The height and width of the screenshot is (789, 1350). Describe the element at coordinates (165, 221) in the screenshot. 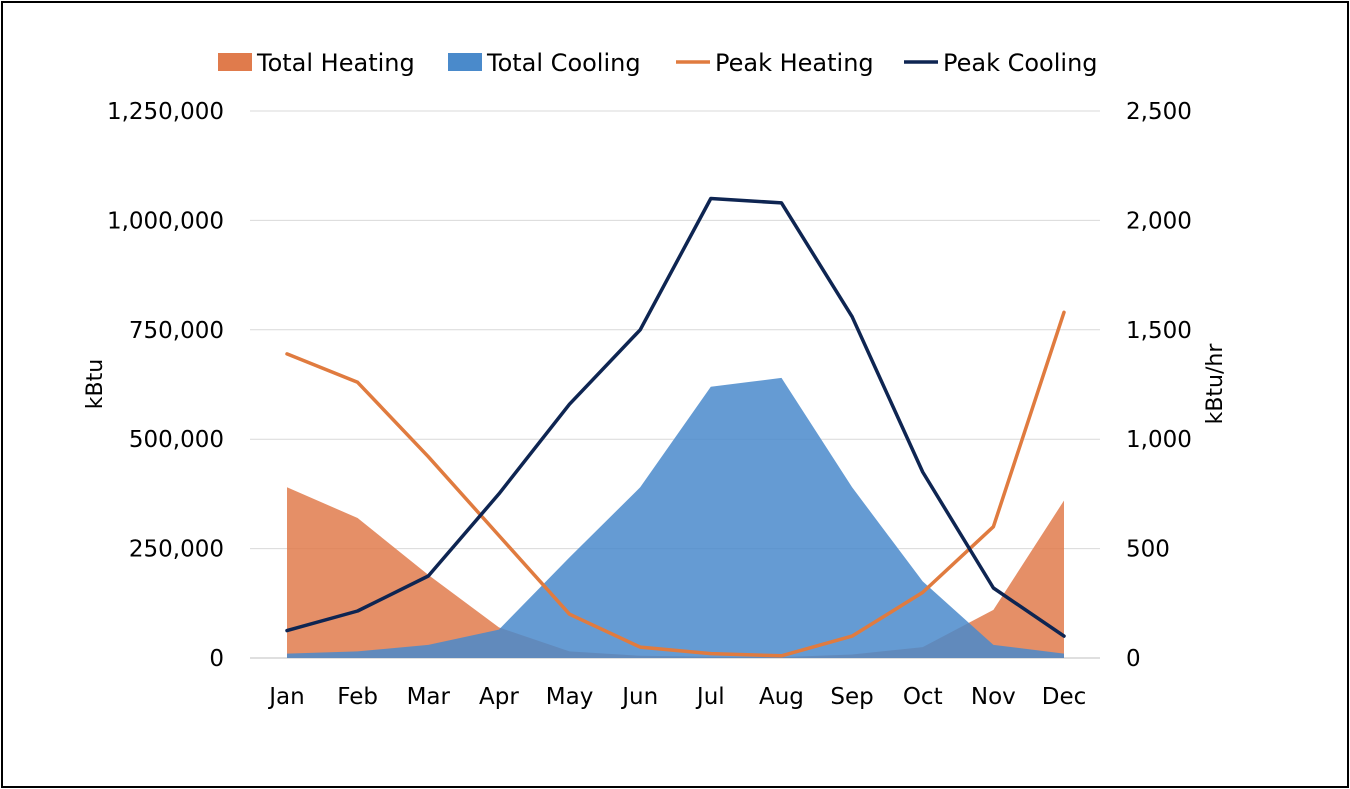

I see `left-tick-label: 1,000,000` at that location.